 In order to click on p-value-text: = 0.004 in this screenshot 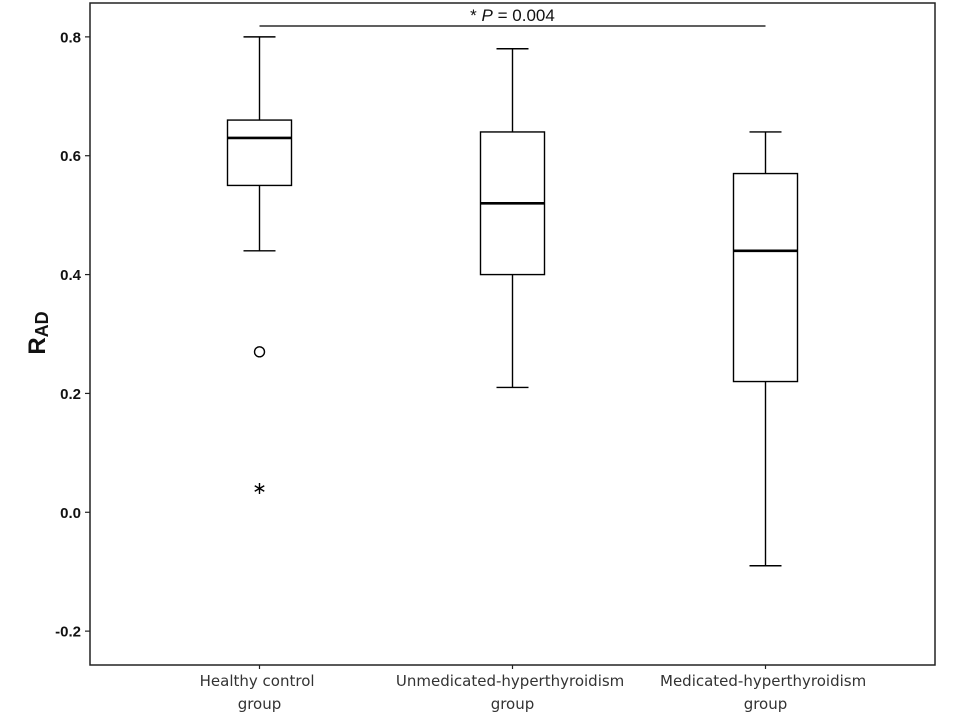, I will do `click(526, 15)`.